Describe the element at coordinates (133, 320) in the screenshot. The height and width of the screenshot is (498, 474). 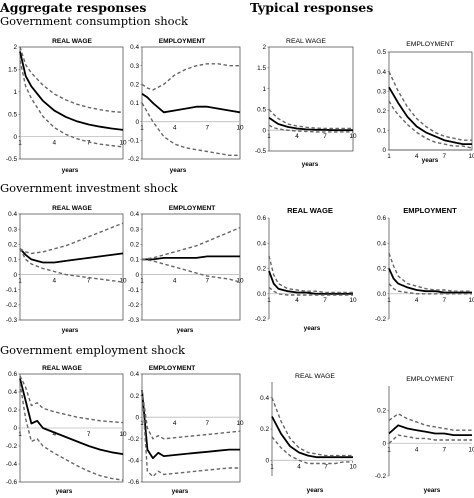
I see `y-tick-label: -0.3` at that location.